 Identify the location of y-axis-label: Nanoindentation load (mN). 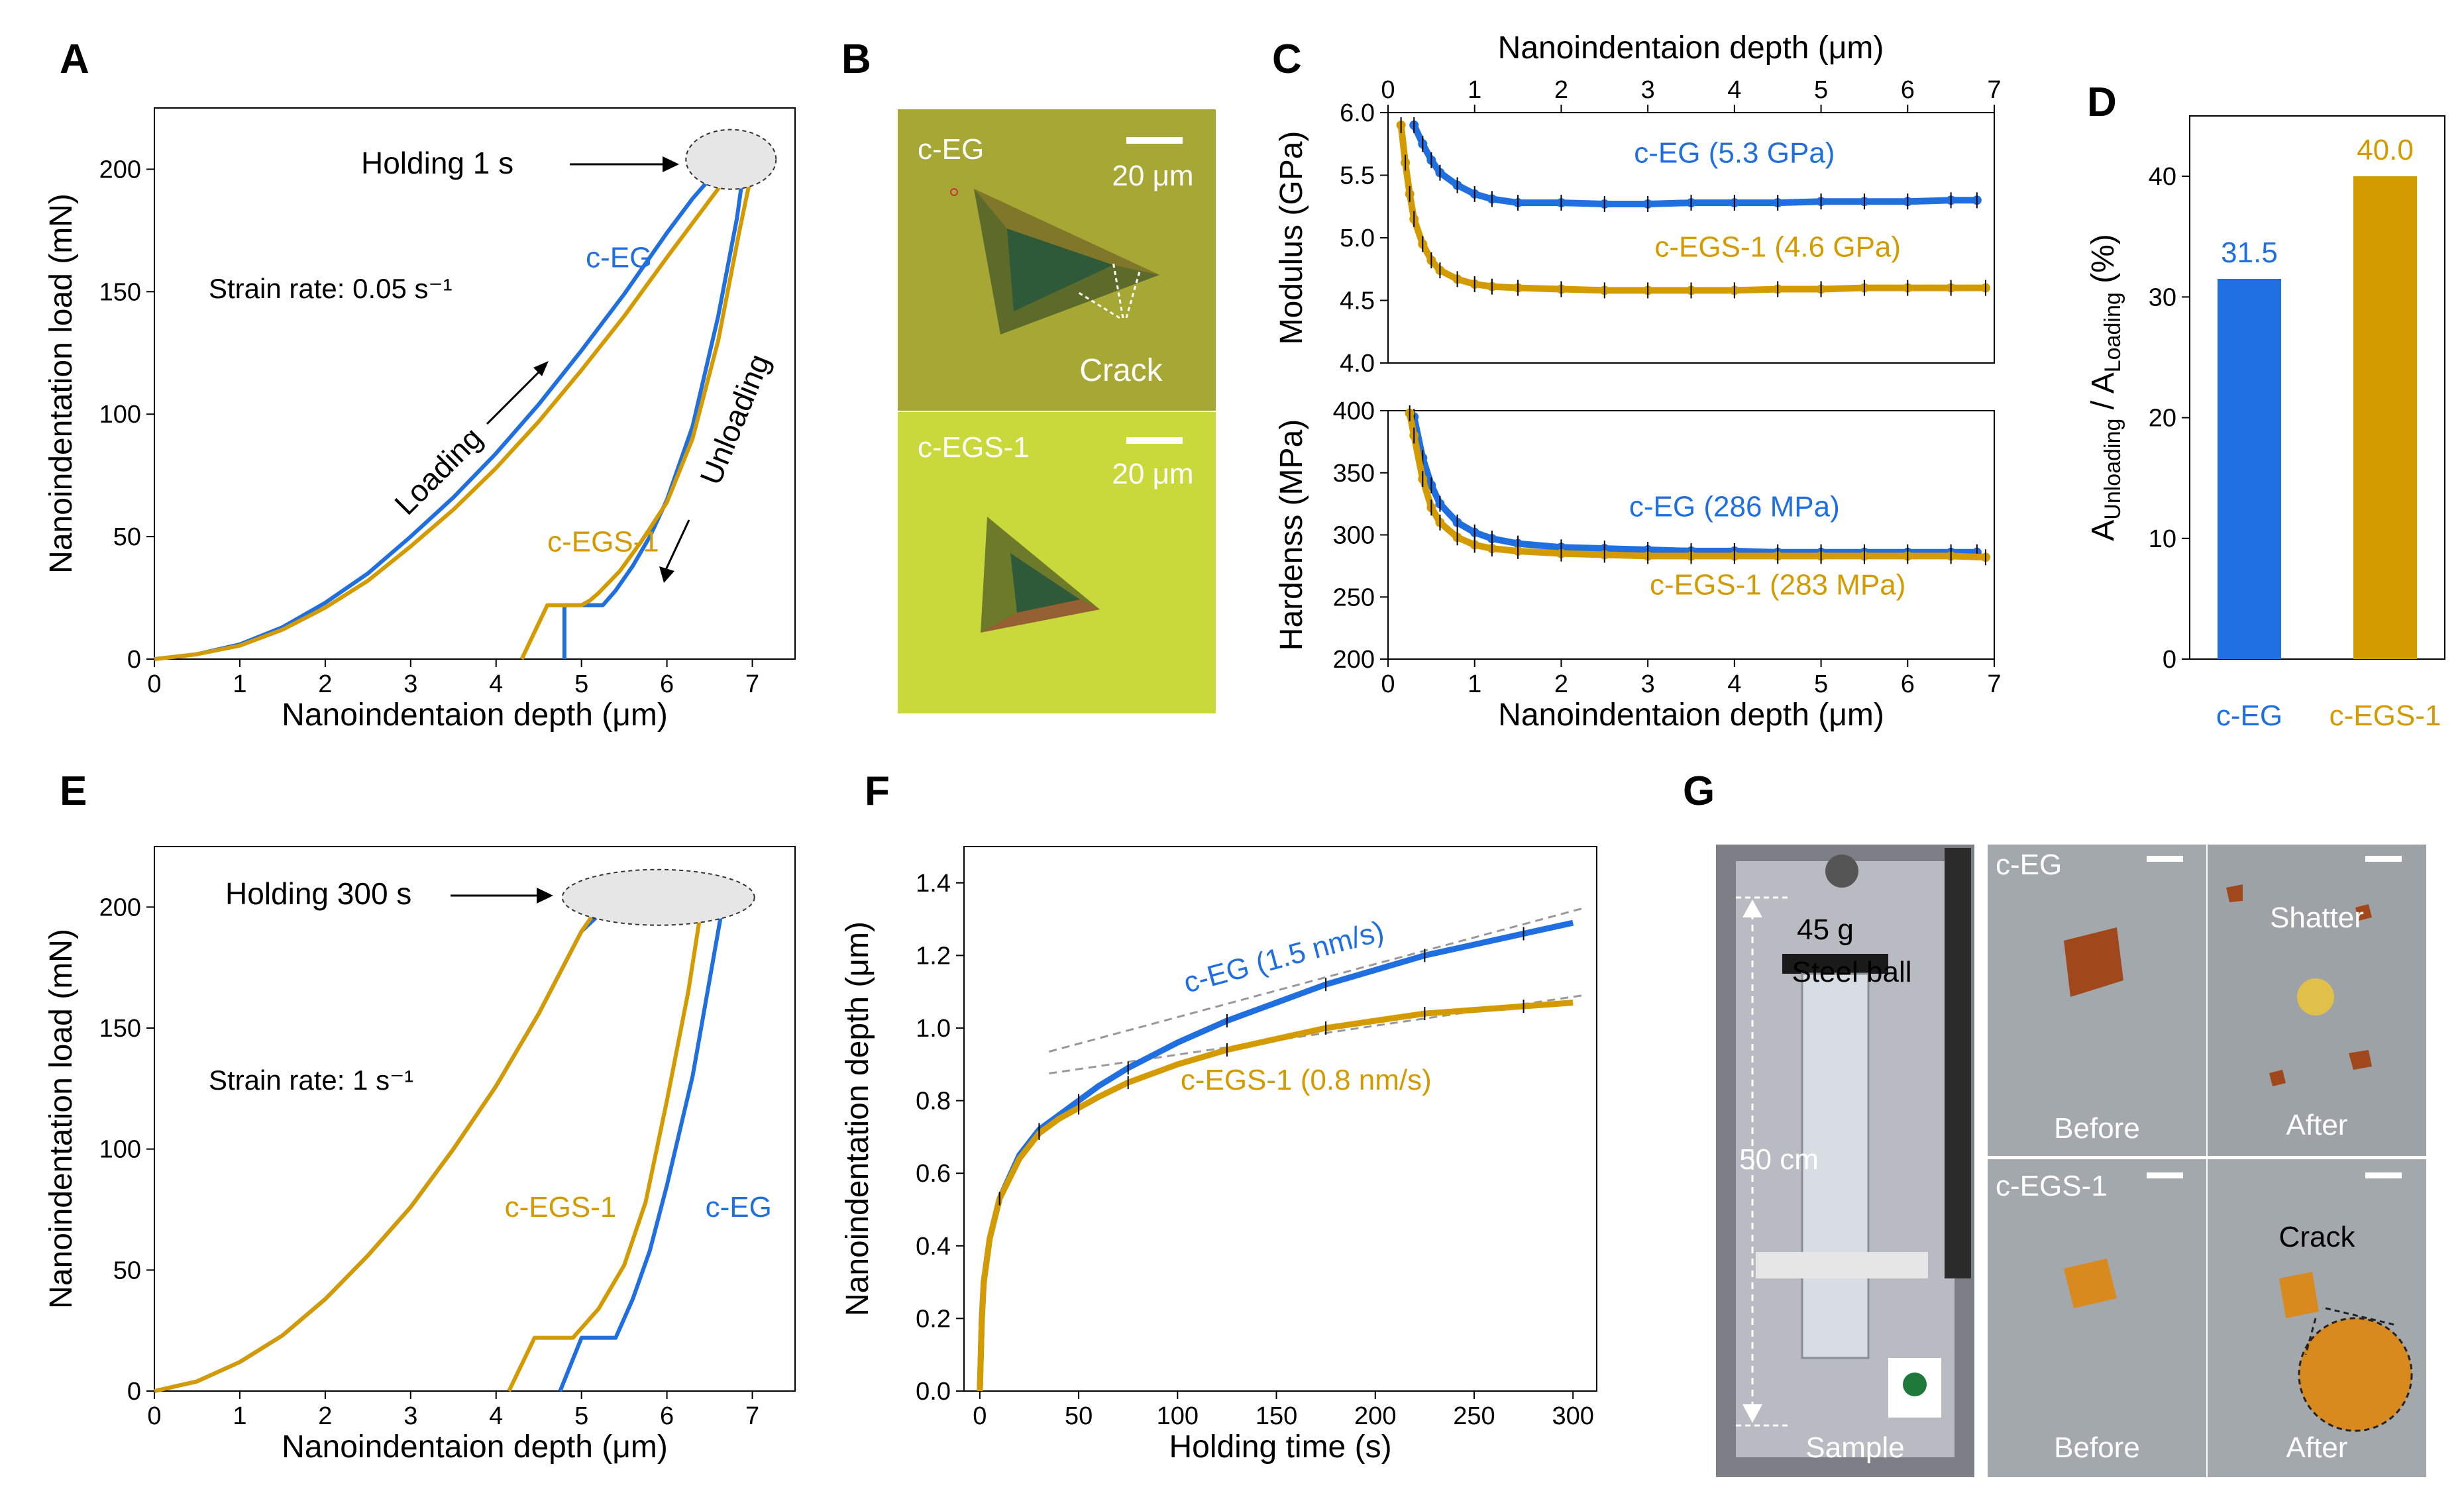
(61, 383).